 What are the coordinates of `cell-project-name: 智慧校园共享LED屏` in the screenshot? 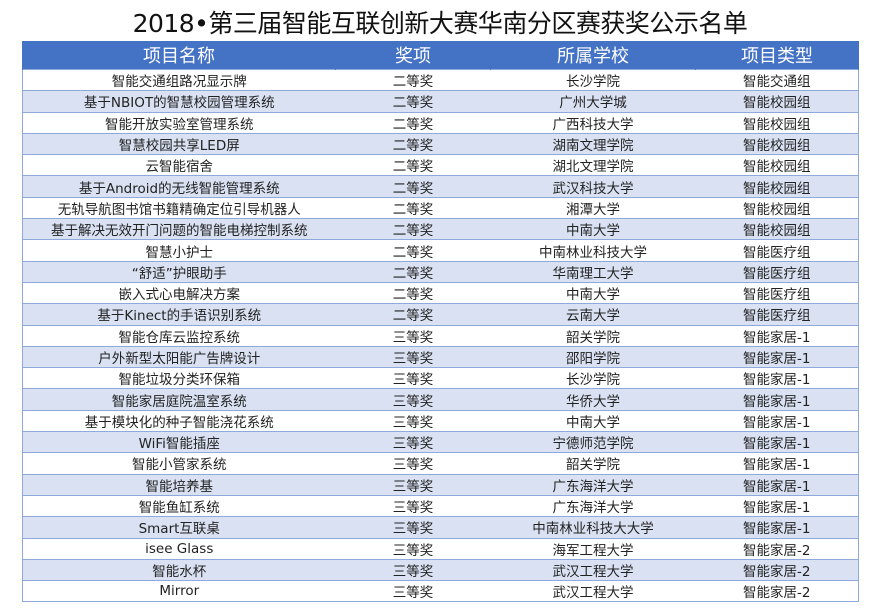 It's located at (179, 143).